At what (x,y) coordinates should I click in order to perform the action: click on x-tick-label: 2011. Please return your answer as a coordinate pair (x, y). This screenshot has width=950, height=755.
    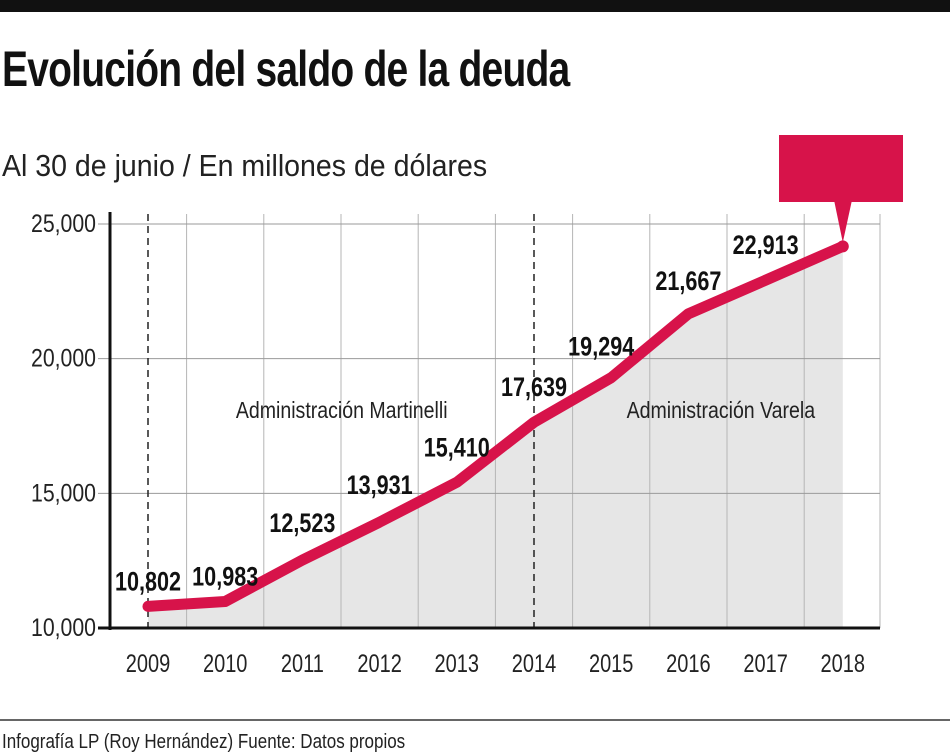
    Looking at the image, I should click on (302, 664).